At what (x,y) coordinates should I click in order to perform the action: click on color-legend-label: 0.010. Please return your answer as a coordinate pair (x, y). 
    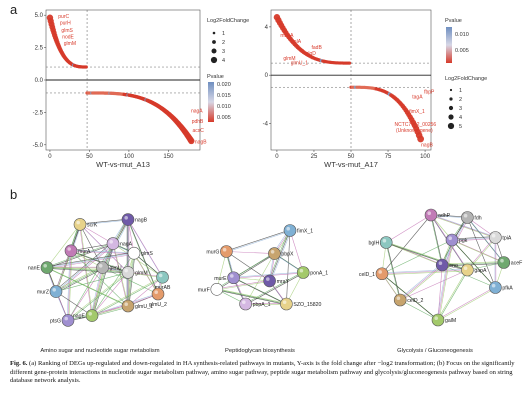
    Looking at the image, I should click on (224, 107).